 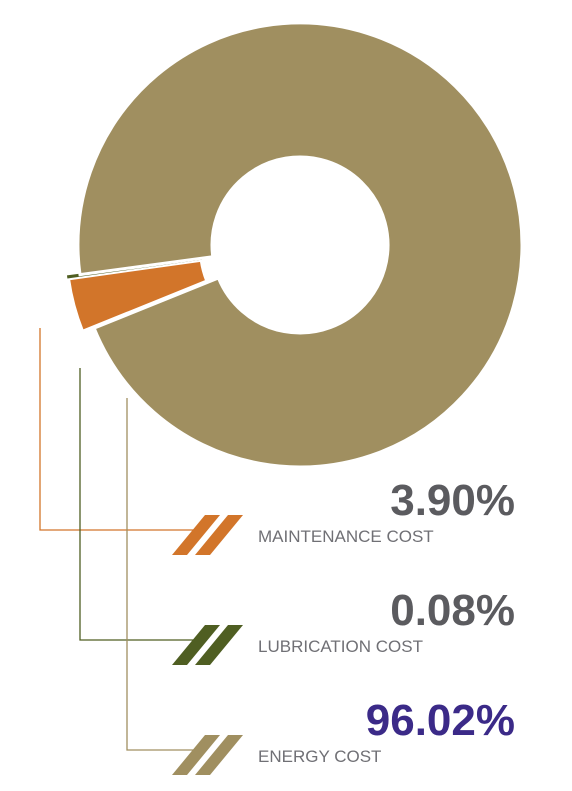 I want to click on category-label: LUBRICATION COST, so click(x=340, y=646).